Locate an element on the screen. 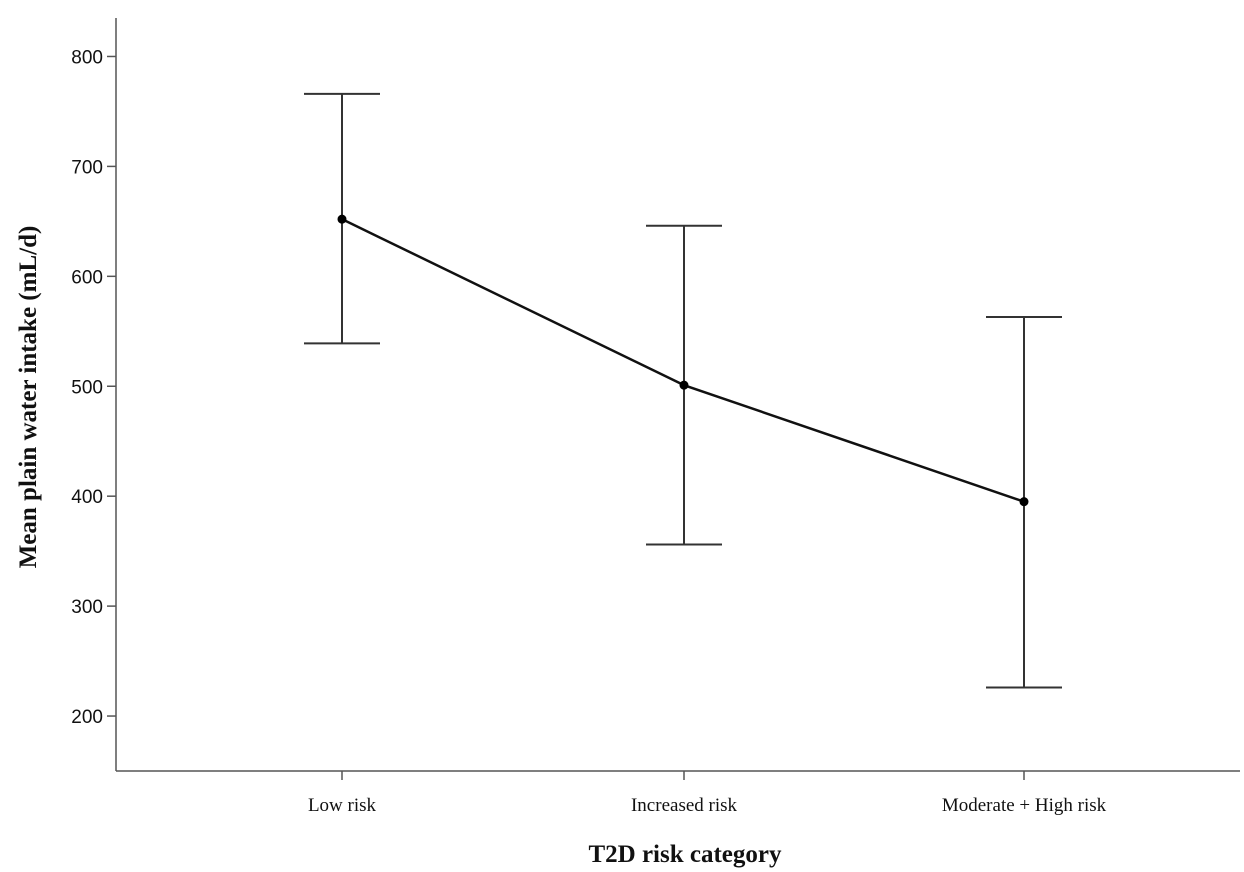 The width and height of the screenshot is (1244, 872). y-tick-label: 800 is located at coordinates (87, 57).